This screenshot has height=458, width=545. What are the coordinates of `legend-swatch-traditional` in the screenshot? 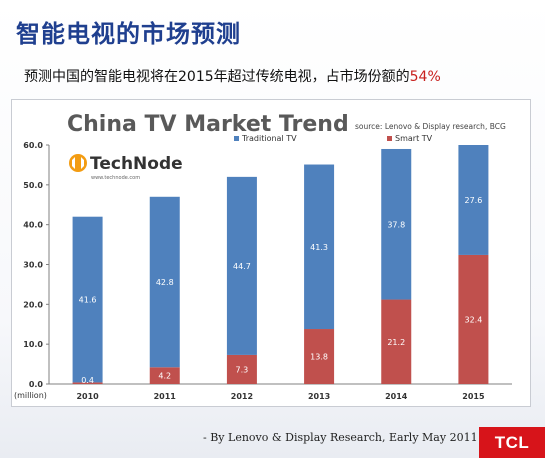 It's located at (236, 138).